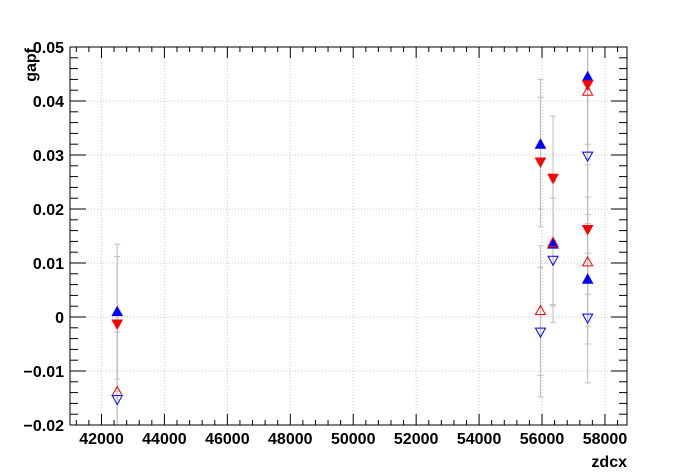 The width and height of the screenshot is (696, 472). What do you see at coordinates (48, 210) in the screenshot?
I see `y-tick-label: 0.02` at bounding box center [48, 210].